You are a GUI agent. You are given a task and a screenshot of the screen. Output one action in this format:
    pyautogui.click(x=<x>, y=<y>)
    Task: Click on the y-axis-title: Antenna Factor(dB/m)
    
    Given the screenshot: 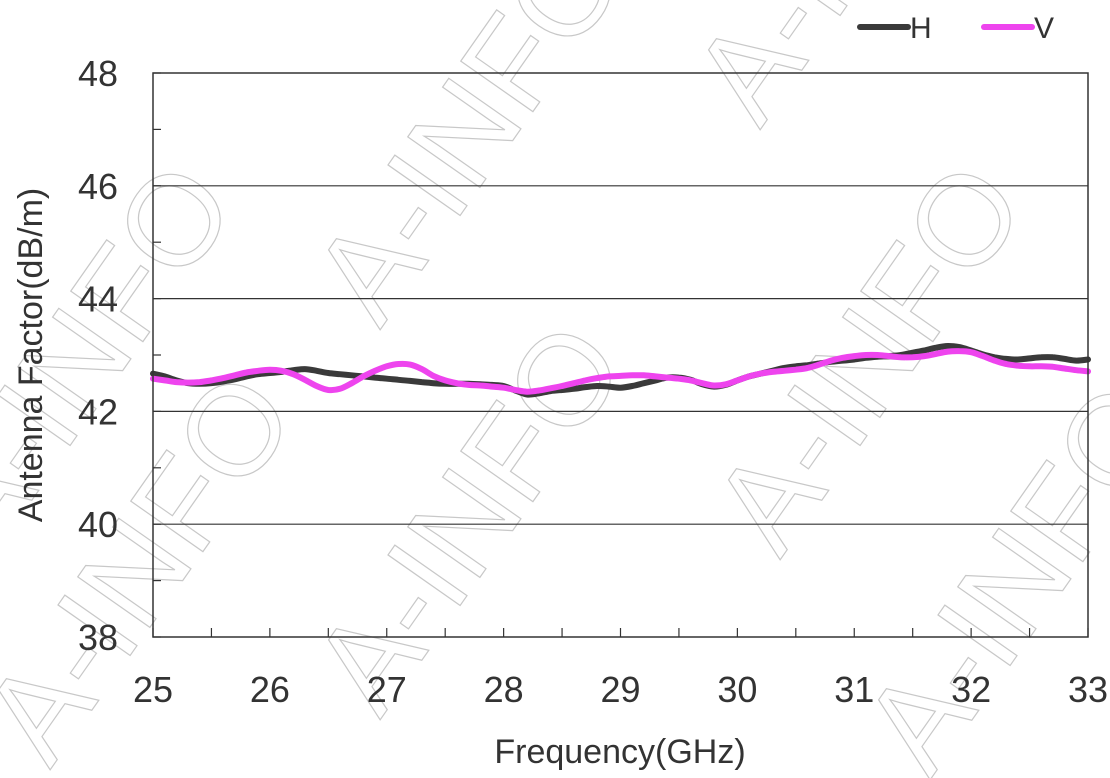 What is the action you would take?
    pyautogui.click(x=31, y=355)
    